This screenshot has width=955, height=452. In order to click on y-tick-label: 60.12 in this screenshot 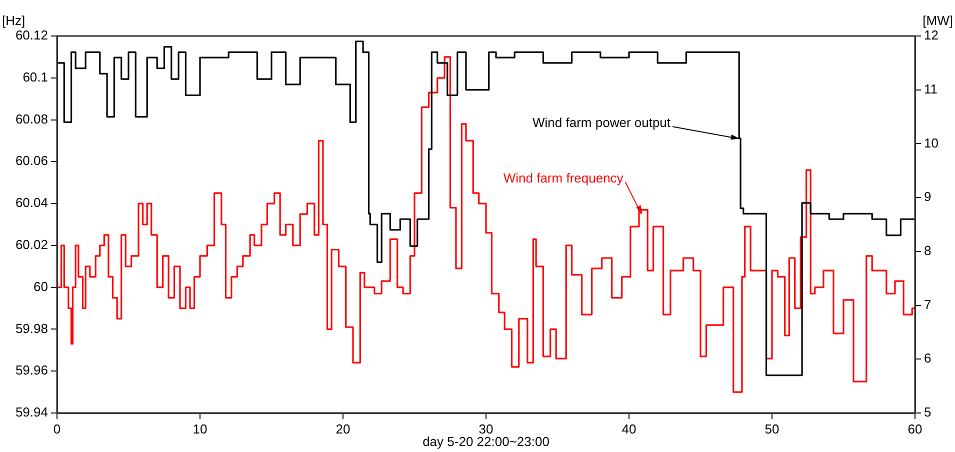, I will do `click(31, 35)`.